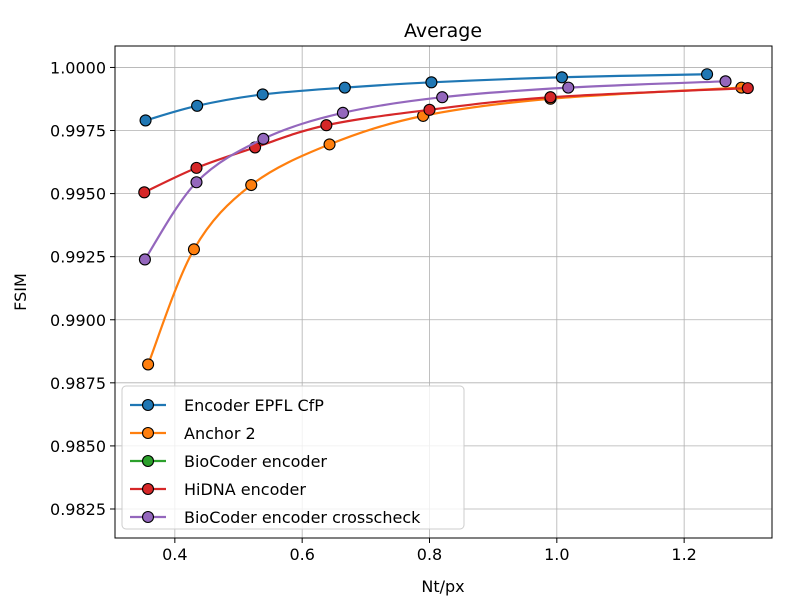 This screenshot has width=794, height=608. Describe the element at coordinates (78, 320) in the screenshot. I see `y-tick-label: 0.9900` at that location.